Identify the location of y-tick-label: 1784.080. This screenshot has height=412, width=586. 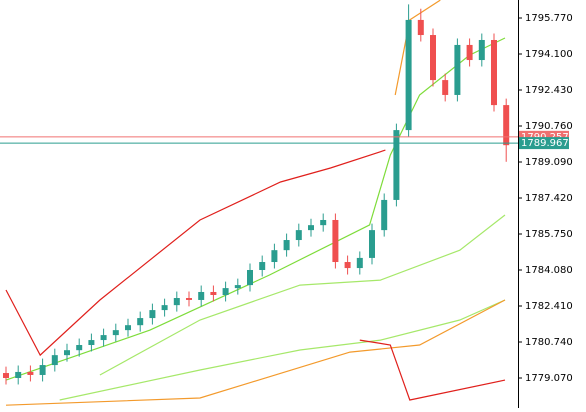
(549, 270).